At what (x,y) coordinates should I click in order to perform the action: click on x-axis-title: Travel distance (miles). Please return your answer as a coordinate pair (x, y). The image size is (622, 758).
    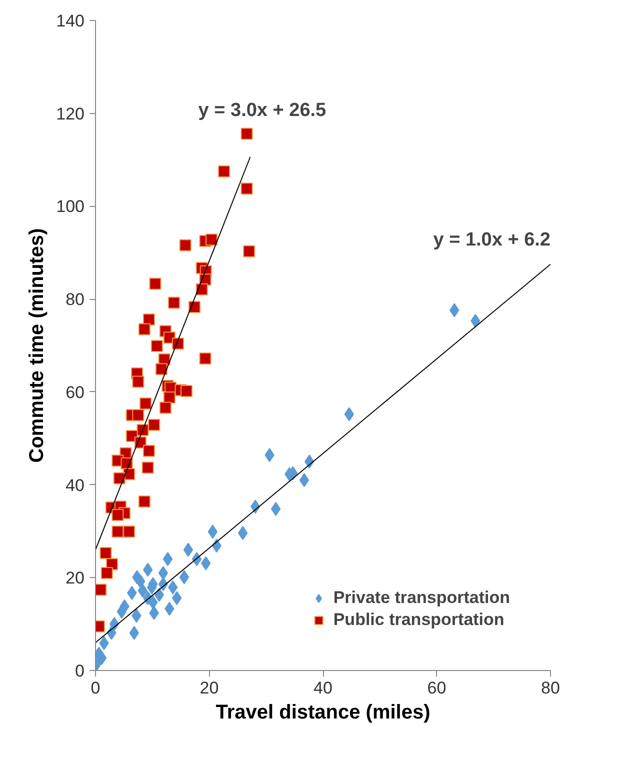
    Looking at the image, I should click on (323, 713).